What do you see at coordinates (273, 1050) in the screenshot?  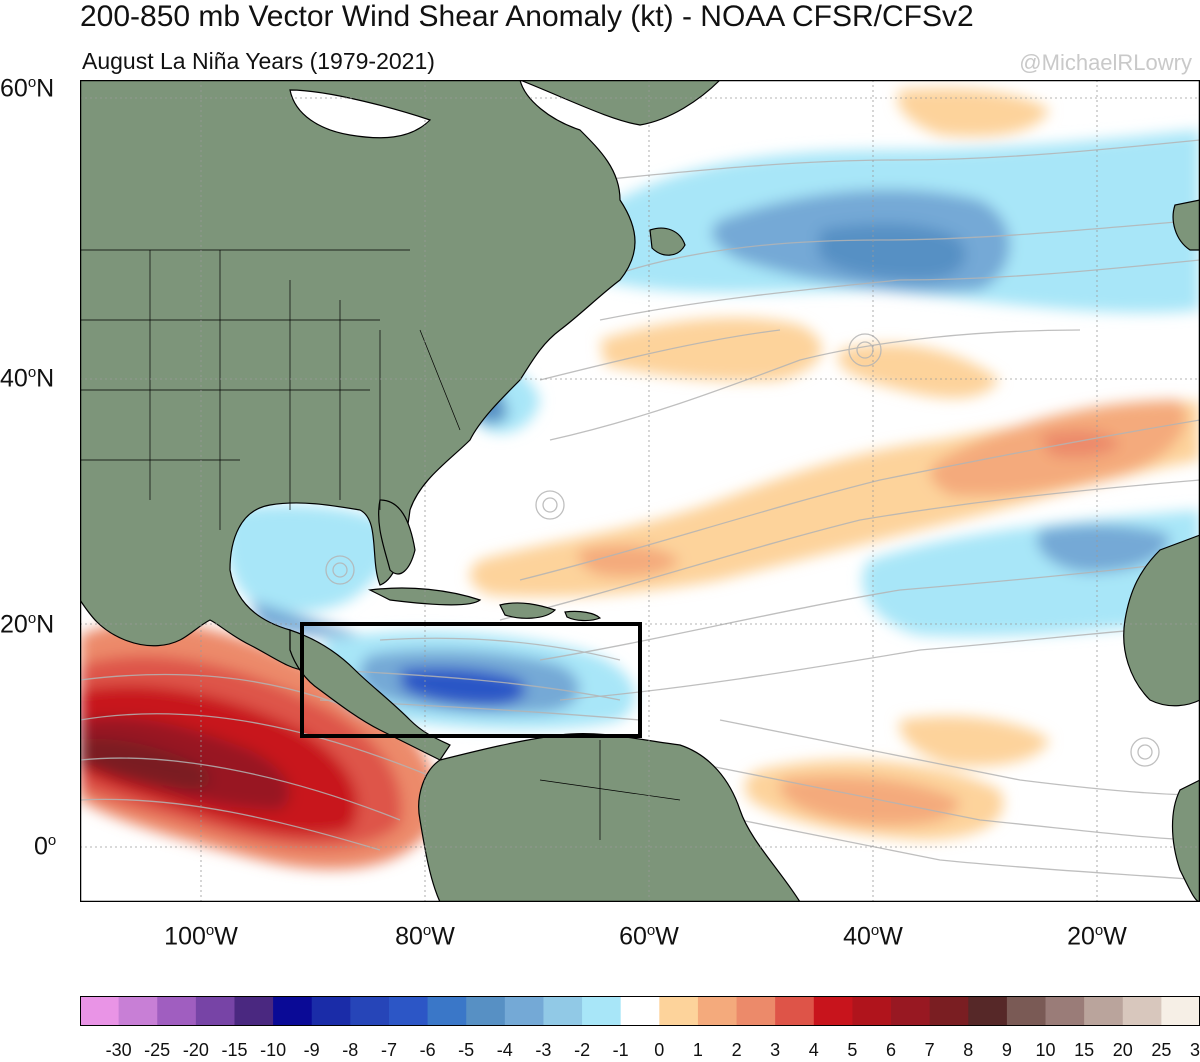 I see `colorbar-tick-label: -10` at bounding box center [273, 1050].